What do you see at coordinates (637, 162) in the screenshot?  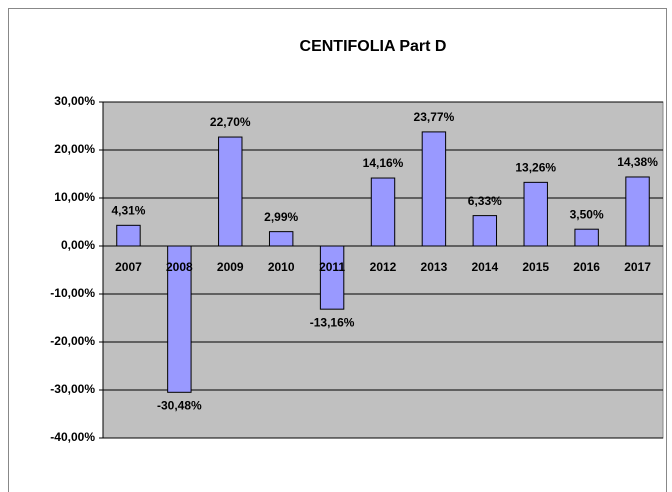 I see `data-label: 14,38%` at bounding box center [637, 162].